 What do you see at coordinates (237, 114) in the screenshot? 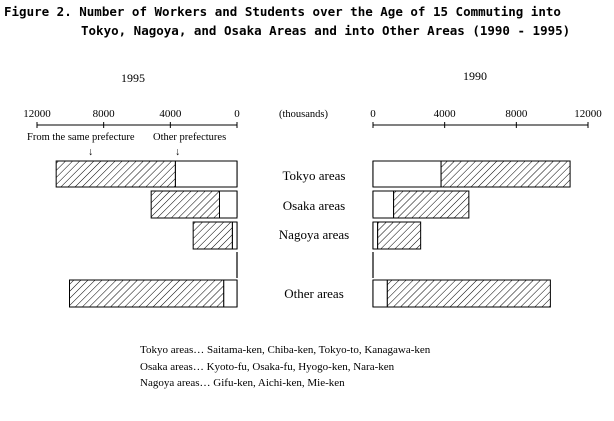
I see `left-tick-label: 0` at bounding box center [237, 114].